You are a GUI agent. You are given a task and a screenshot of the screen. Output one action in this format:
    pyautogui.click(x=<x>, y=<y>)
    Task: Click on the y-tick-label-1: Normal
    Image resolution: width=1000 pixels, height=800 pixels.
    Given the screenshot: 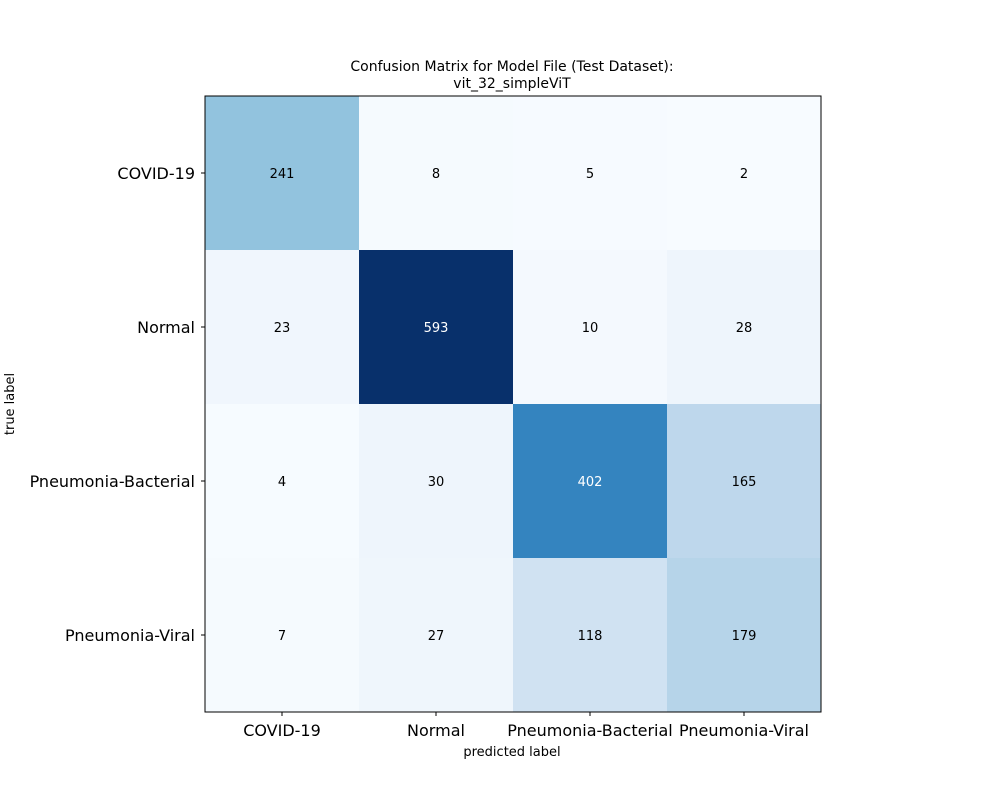 What is the action you would take?
    pyautogui.click(x=166, y=327)
    